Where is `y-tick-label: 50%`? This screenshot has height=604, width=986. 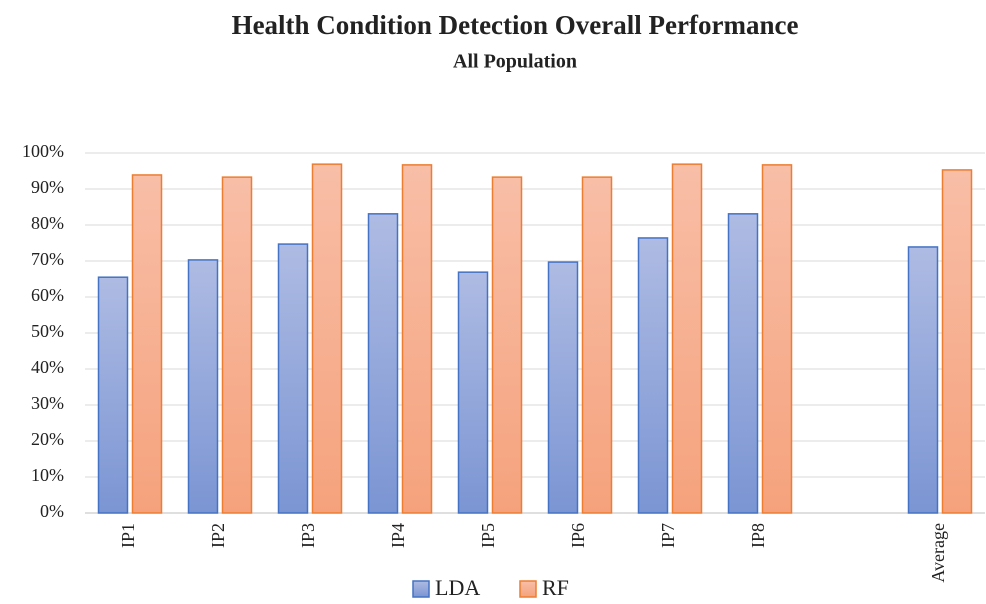
y-tick-label: 50% is located at coordinates (47, 331).